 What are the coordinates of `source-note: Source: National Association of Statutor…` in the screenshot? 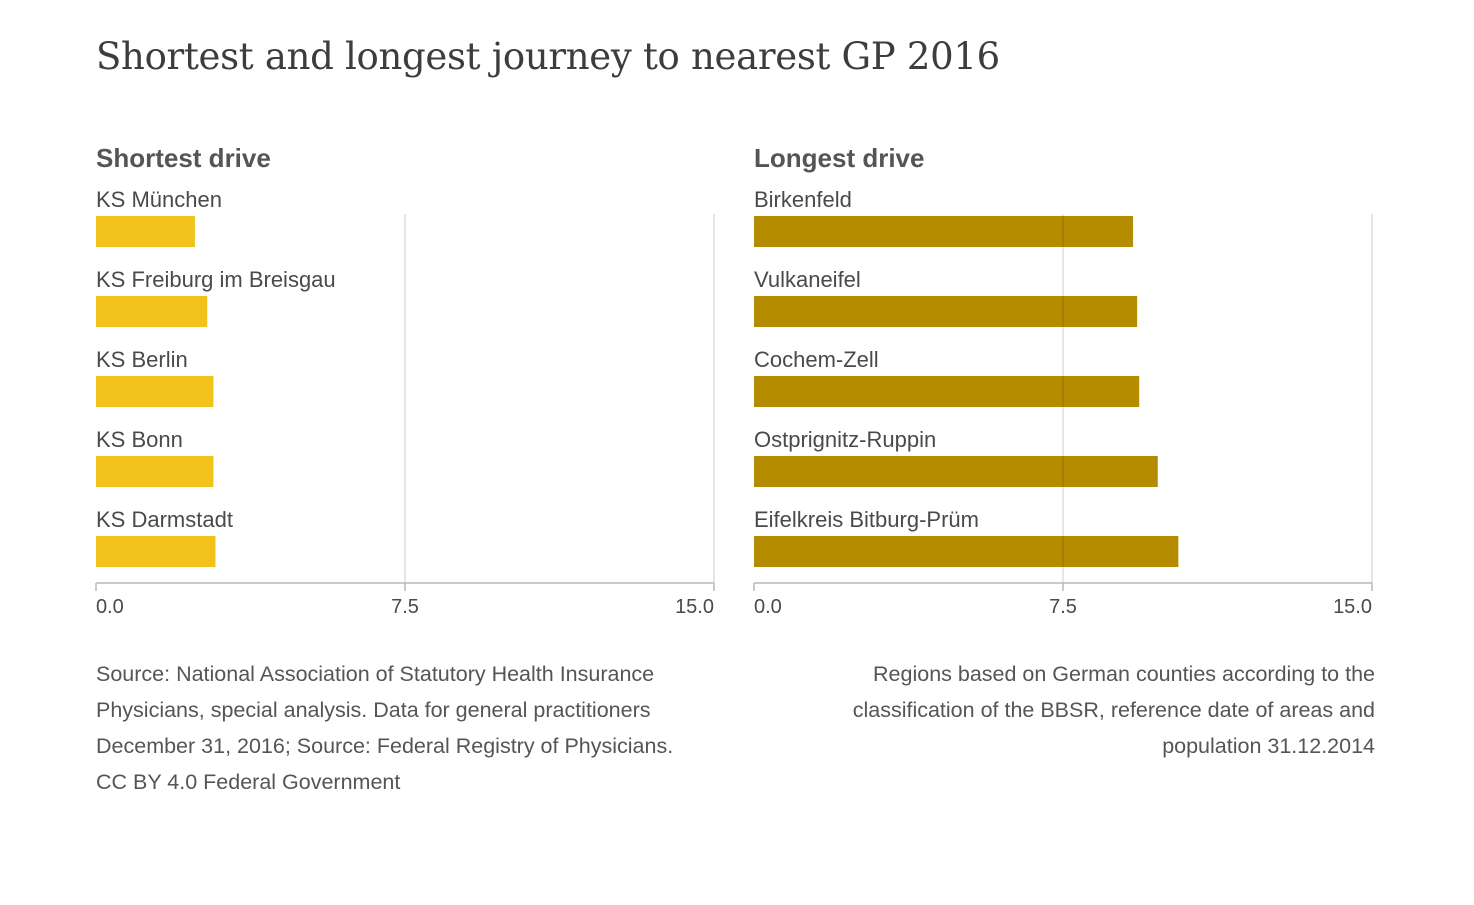 It's located at (385, 728).